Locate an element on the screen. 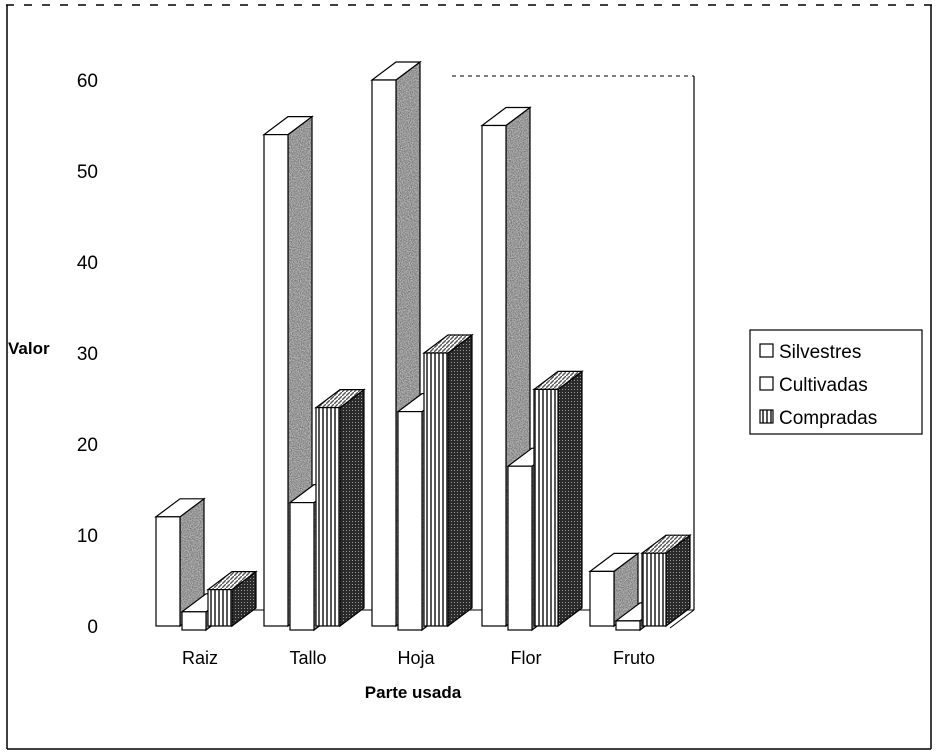 The width and height of the screenshot is (938, 756). legend-item-cultivadas: Cultivadas is located at coordinates (813, 385).